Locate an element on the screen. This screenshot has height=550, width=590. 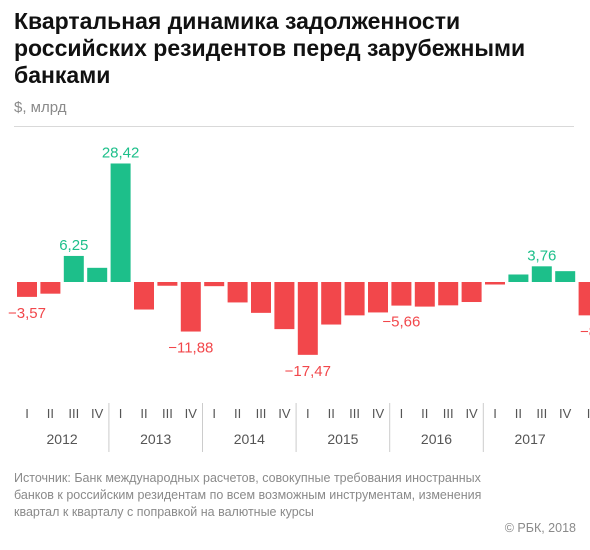
year-tick-label: 2012 is located at coordinates (62, 439).